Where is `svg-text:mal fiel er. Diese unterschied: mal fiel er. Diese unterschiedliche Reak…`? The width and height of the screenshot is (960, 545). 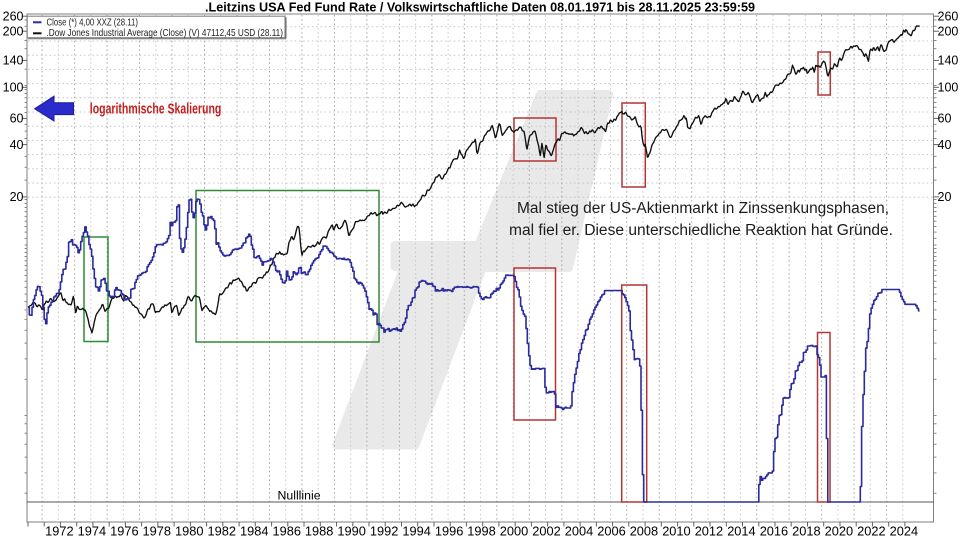 svg-text:mal fiel er. Diese unterschied: mal fiel er. Diese unterschiedliche Reak… is located at coordinates (701, 230).